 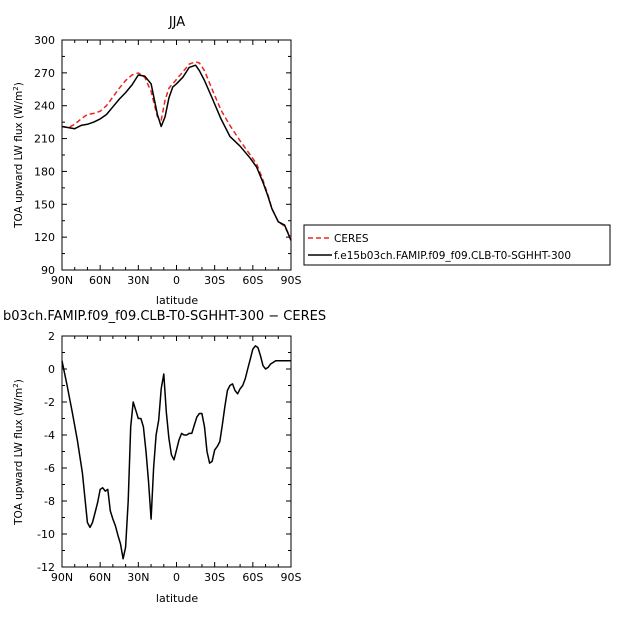 I want to click on bottom-y-tick-label: -10, so click(x=46, y=534).